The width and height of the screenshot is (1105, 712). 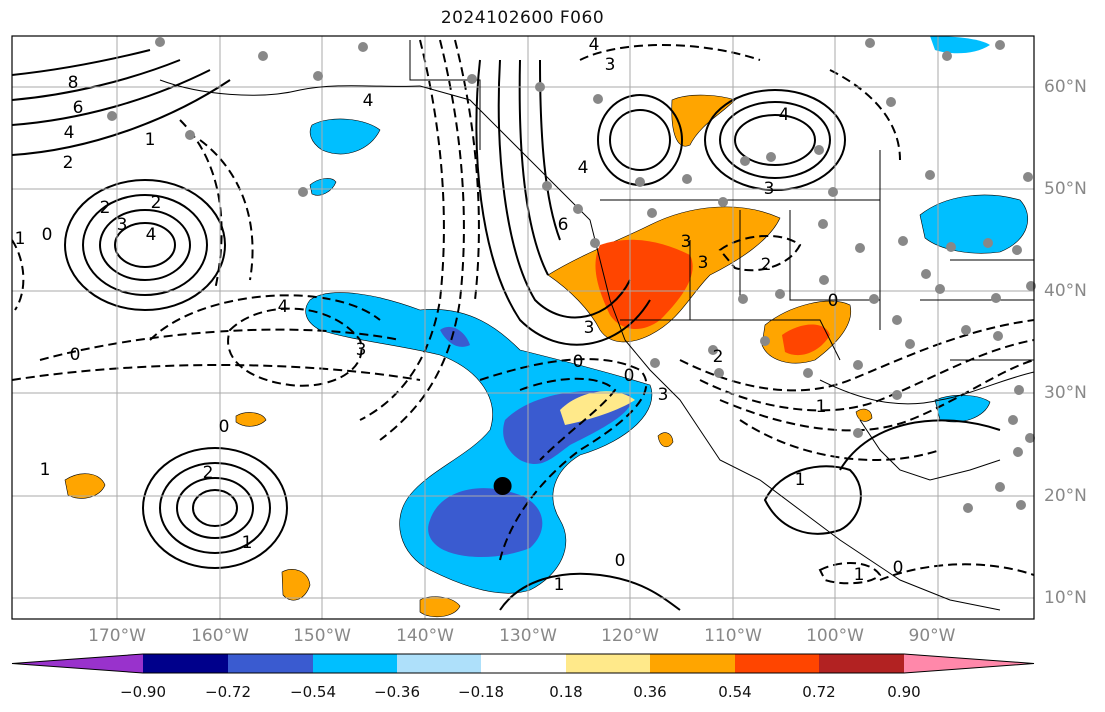 What do you see at coordinates (1065, 598) in the screenshot?
I see `lat-tick-label: 10°N` at bounding box center [1065, 598].